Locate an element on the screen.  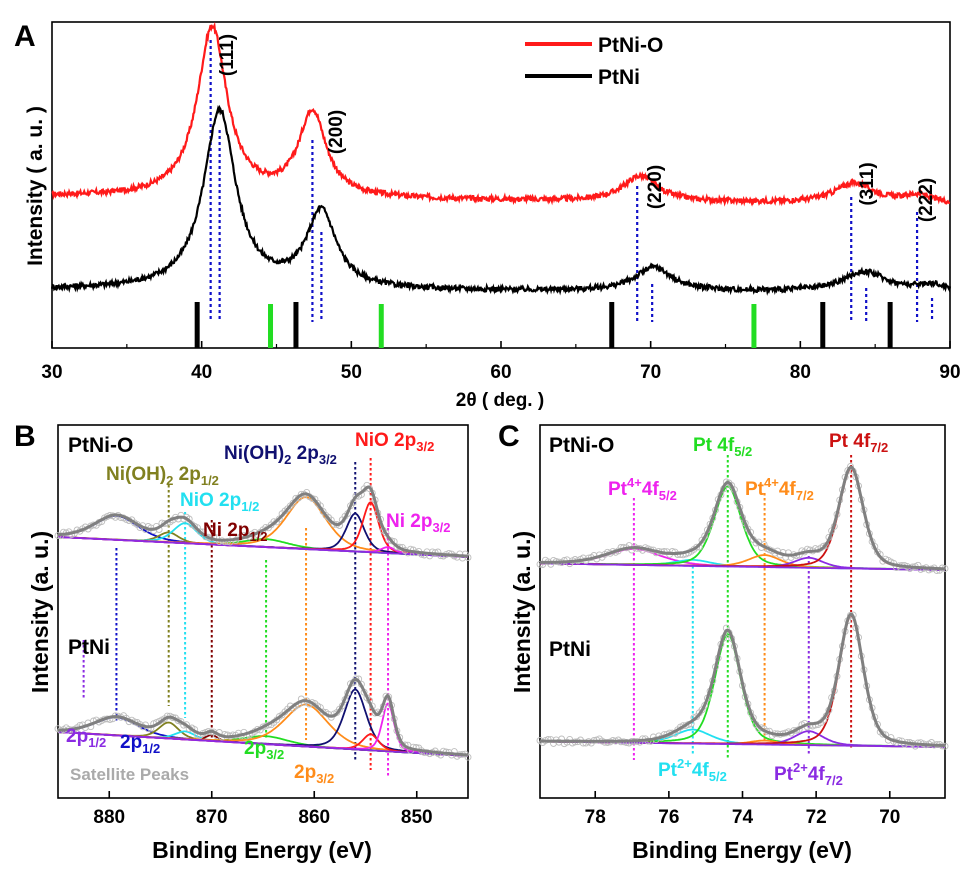
panel-c-xlabel: Binding Energy (eV) is located at coordinates (742, 850).